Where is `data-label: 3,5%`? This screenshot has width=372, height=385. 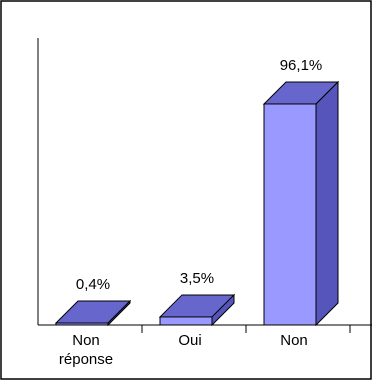 data-label: 3,5% is located at coordinates (197, 278).